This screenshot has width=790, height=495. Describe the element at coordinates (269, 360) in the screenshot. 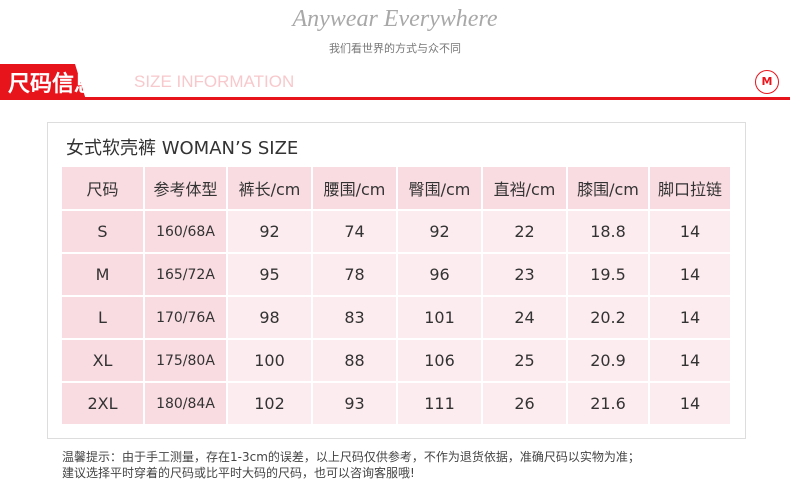

I see `table-cell: 100` at that location.